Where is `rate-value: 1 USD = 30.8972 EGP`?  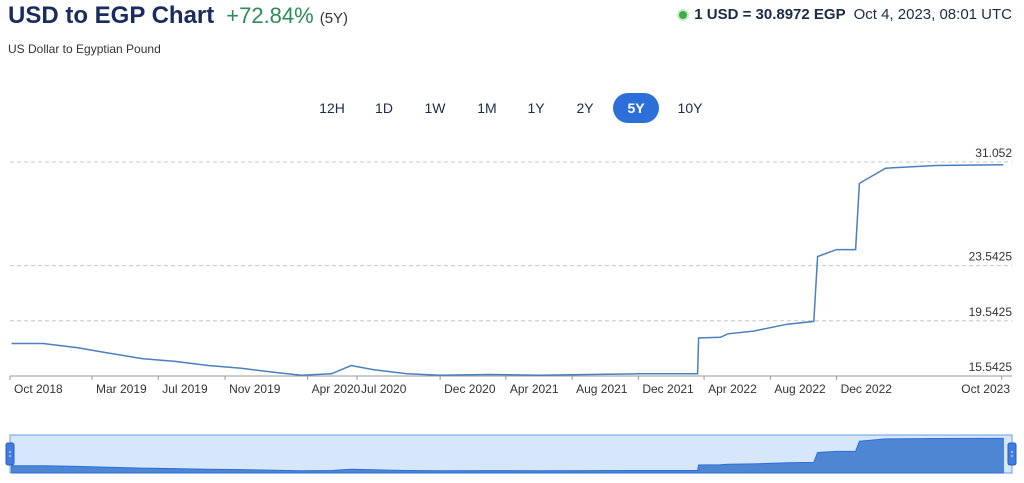
rate-value: 1 USD = 30.8972 EGP is located at coordinates (770, 14).